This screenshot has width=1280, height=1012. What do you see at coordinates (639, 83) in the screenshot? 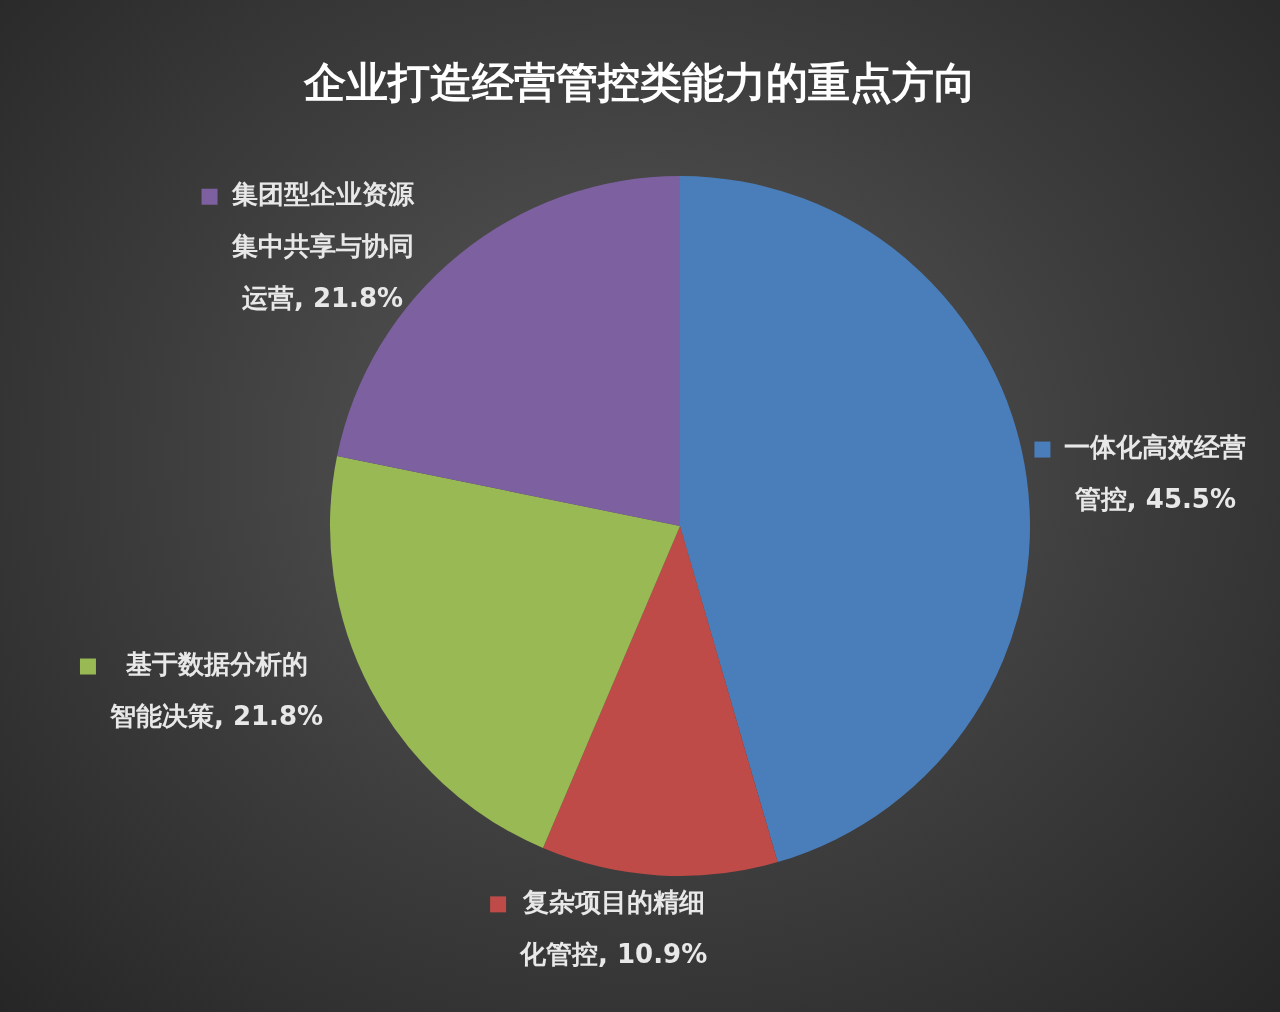
I see `chart-title: 企业打造经营管控类能力的重点方向` at bounding box center [639, 83].